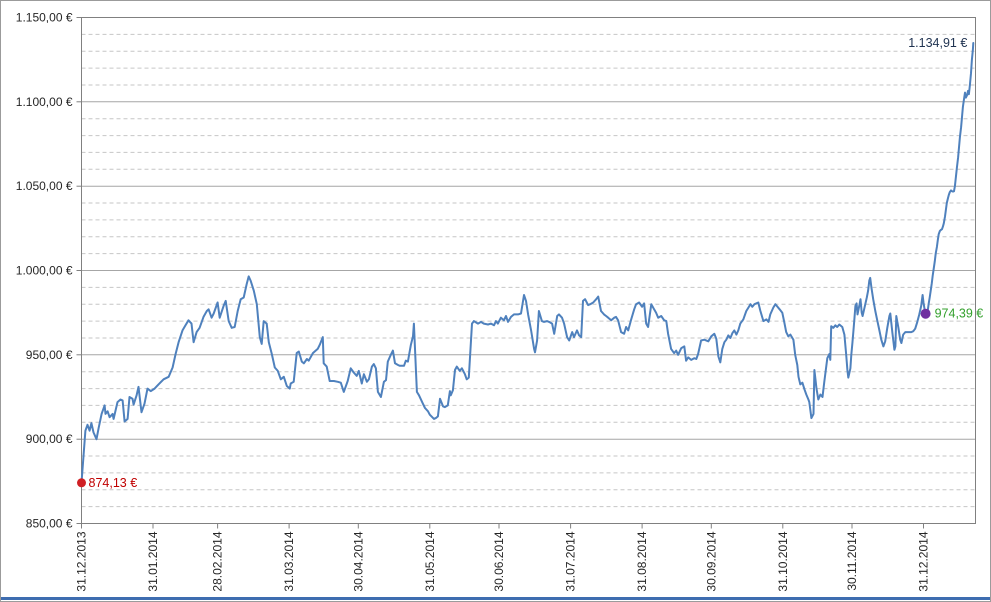  What do you see at coordinates (937, 43) in the screenshot?
I see `final-value-label: 1.134,91 €` at bounding box center [937, 43].